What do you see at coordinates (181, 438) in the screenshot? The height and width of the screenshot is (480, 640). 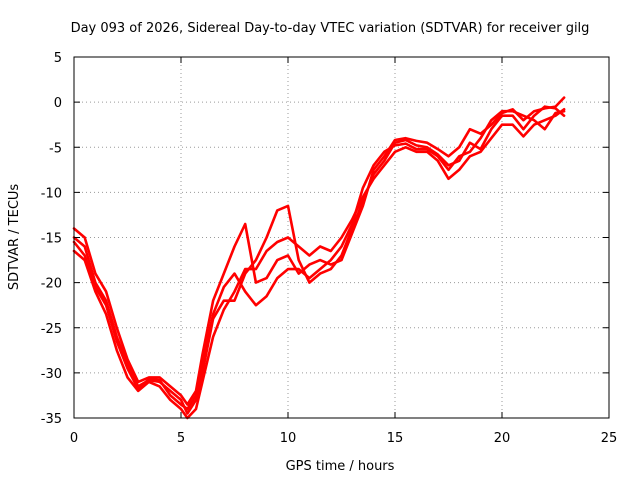 I see `x-tick-label: 5` at bounding box center [181, 438].